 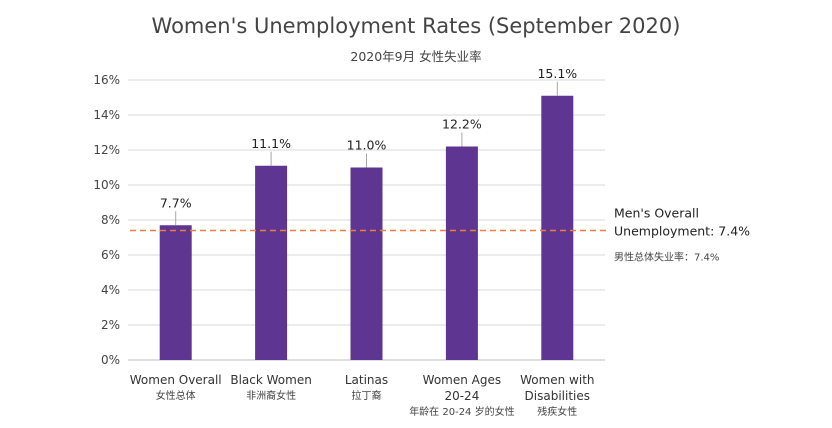 What do you see at coordinates (682, 231) in the screenshot?
I see `reference-line-label: Unemployment: 7.4%` at bounding box center [682, 231].